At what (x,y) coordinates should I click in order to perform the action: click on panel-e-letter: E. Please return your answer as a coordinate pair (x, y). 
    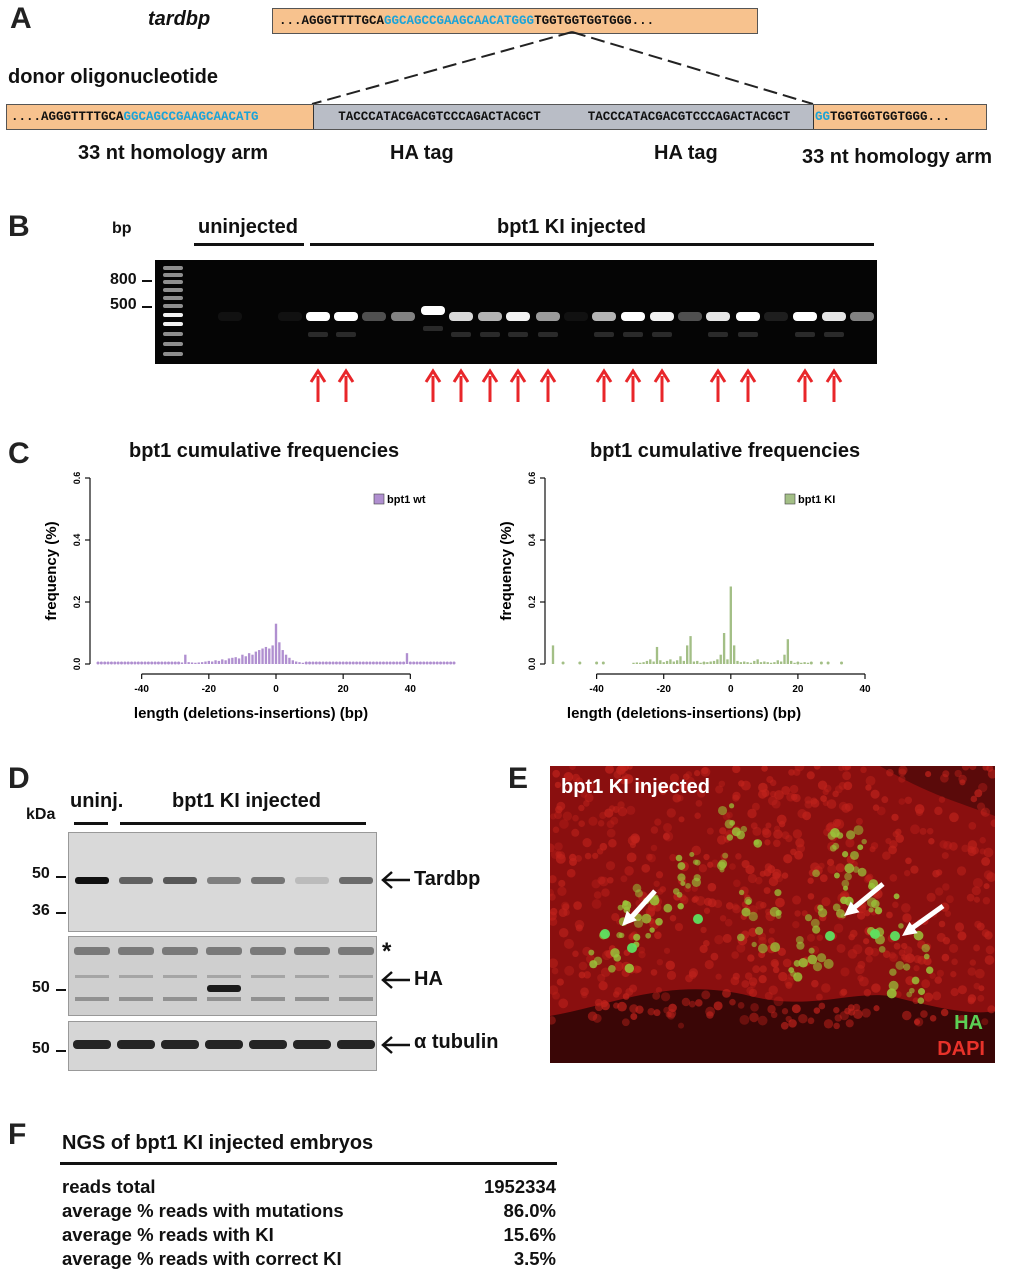
    Looking at the image, I should click on (518, 778).